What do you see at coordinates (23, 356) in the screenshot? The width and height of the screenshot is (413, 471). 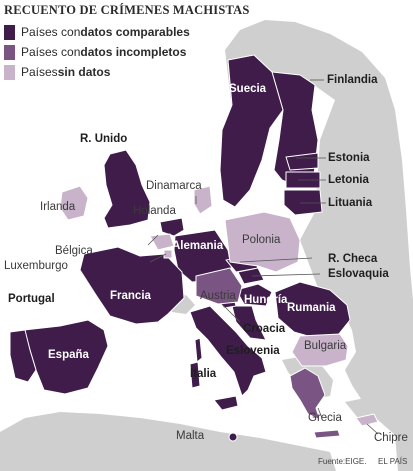 I see `portugal-shape` at bounding box center [23, 356].